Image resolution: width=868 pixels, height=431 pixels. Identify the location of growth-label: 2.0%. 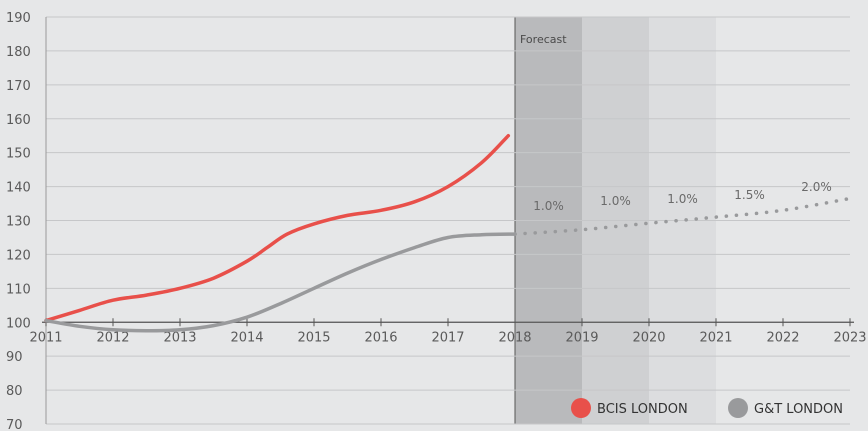
(816, 187).